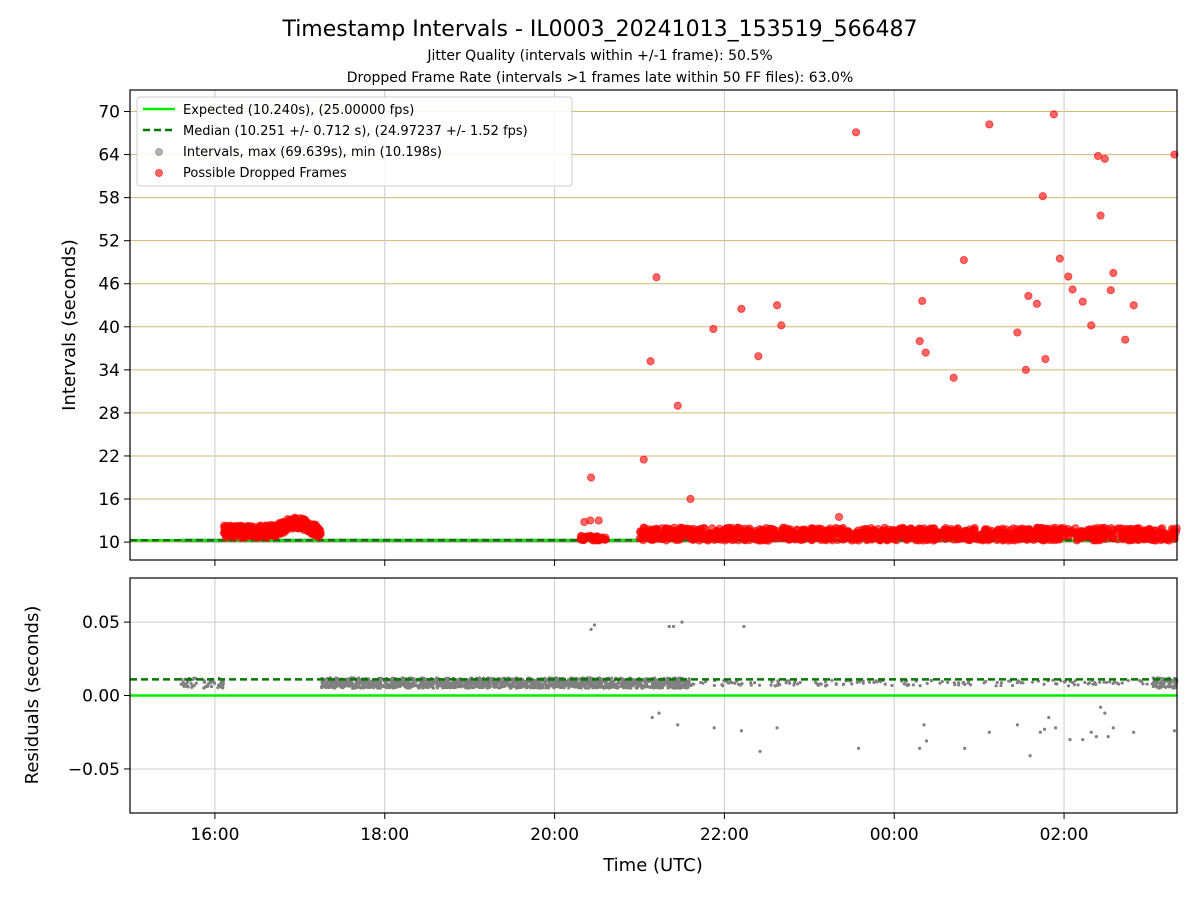 Image resolution: width=1200 pixels, height=900 pixels. What do you see at coordinates (109, 543) in the screenshot?
I see `intervals-y-tick-label: 10` at bounding box center [109, 543].